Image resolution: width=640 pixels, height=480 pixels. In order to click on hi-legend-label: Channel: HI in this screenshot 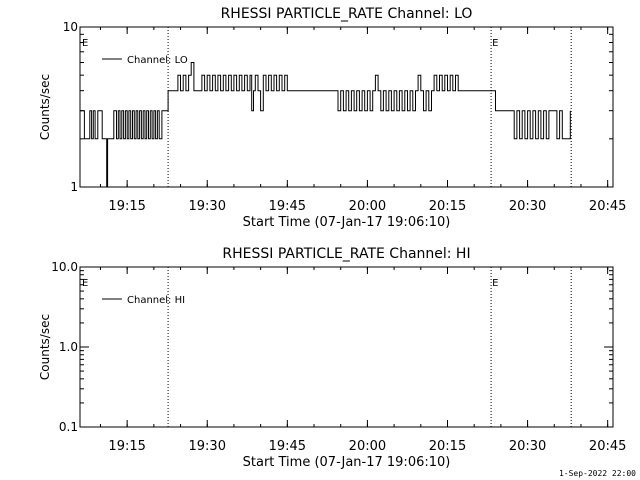, I will do `click(156, 300)`.